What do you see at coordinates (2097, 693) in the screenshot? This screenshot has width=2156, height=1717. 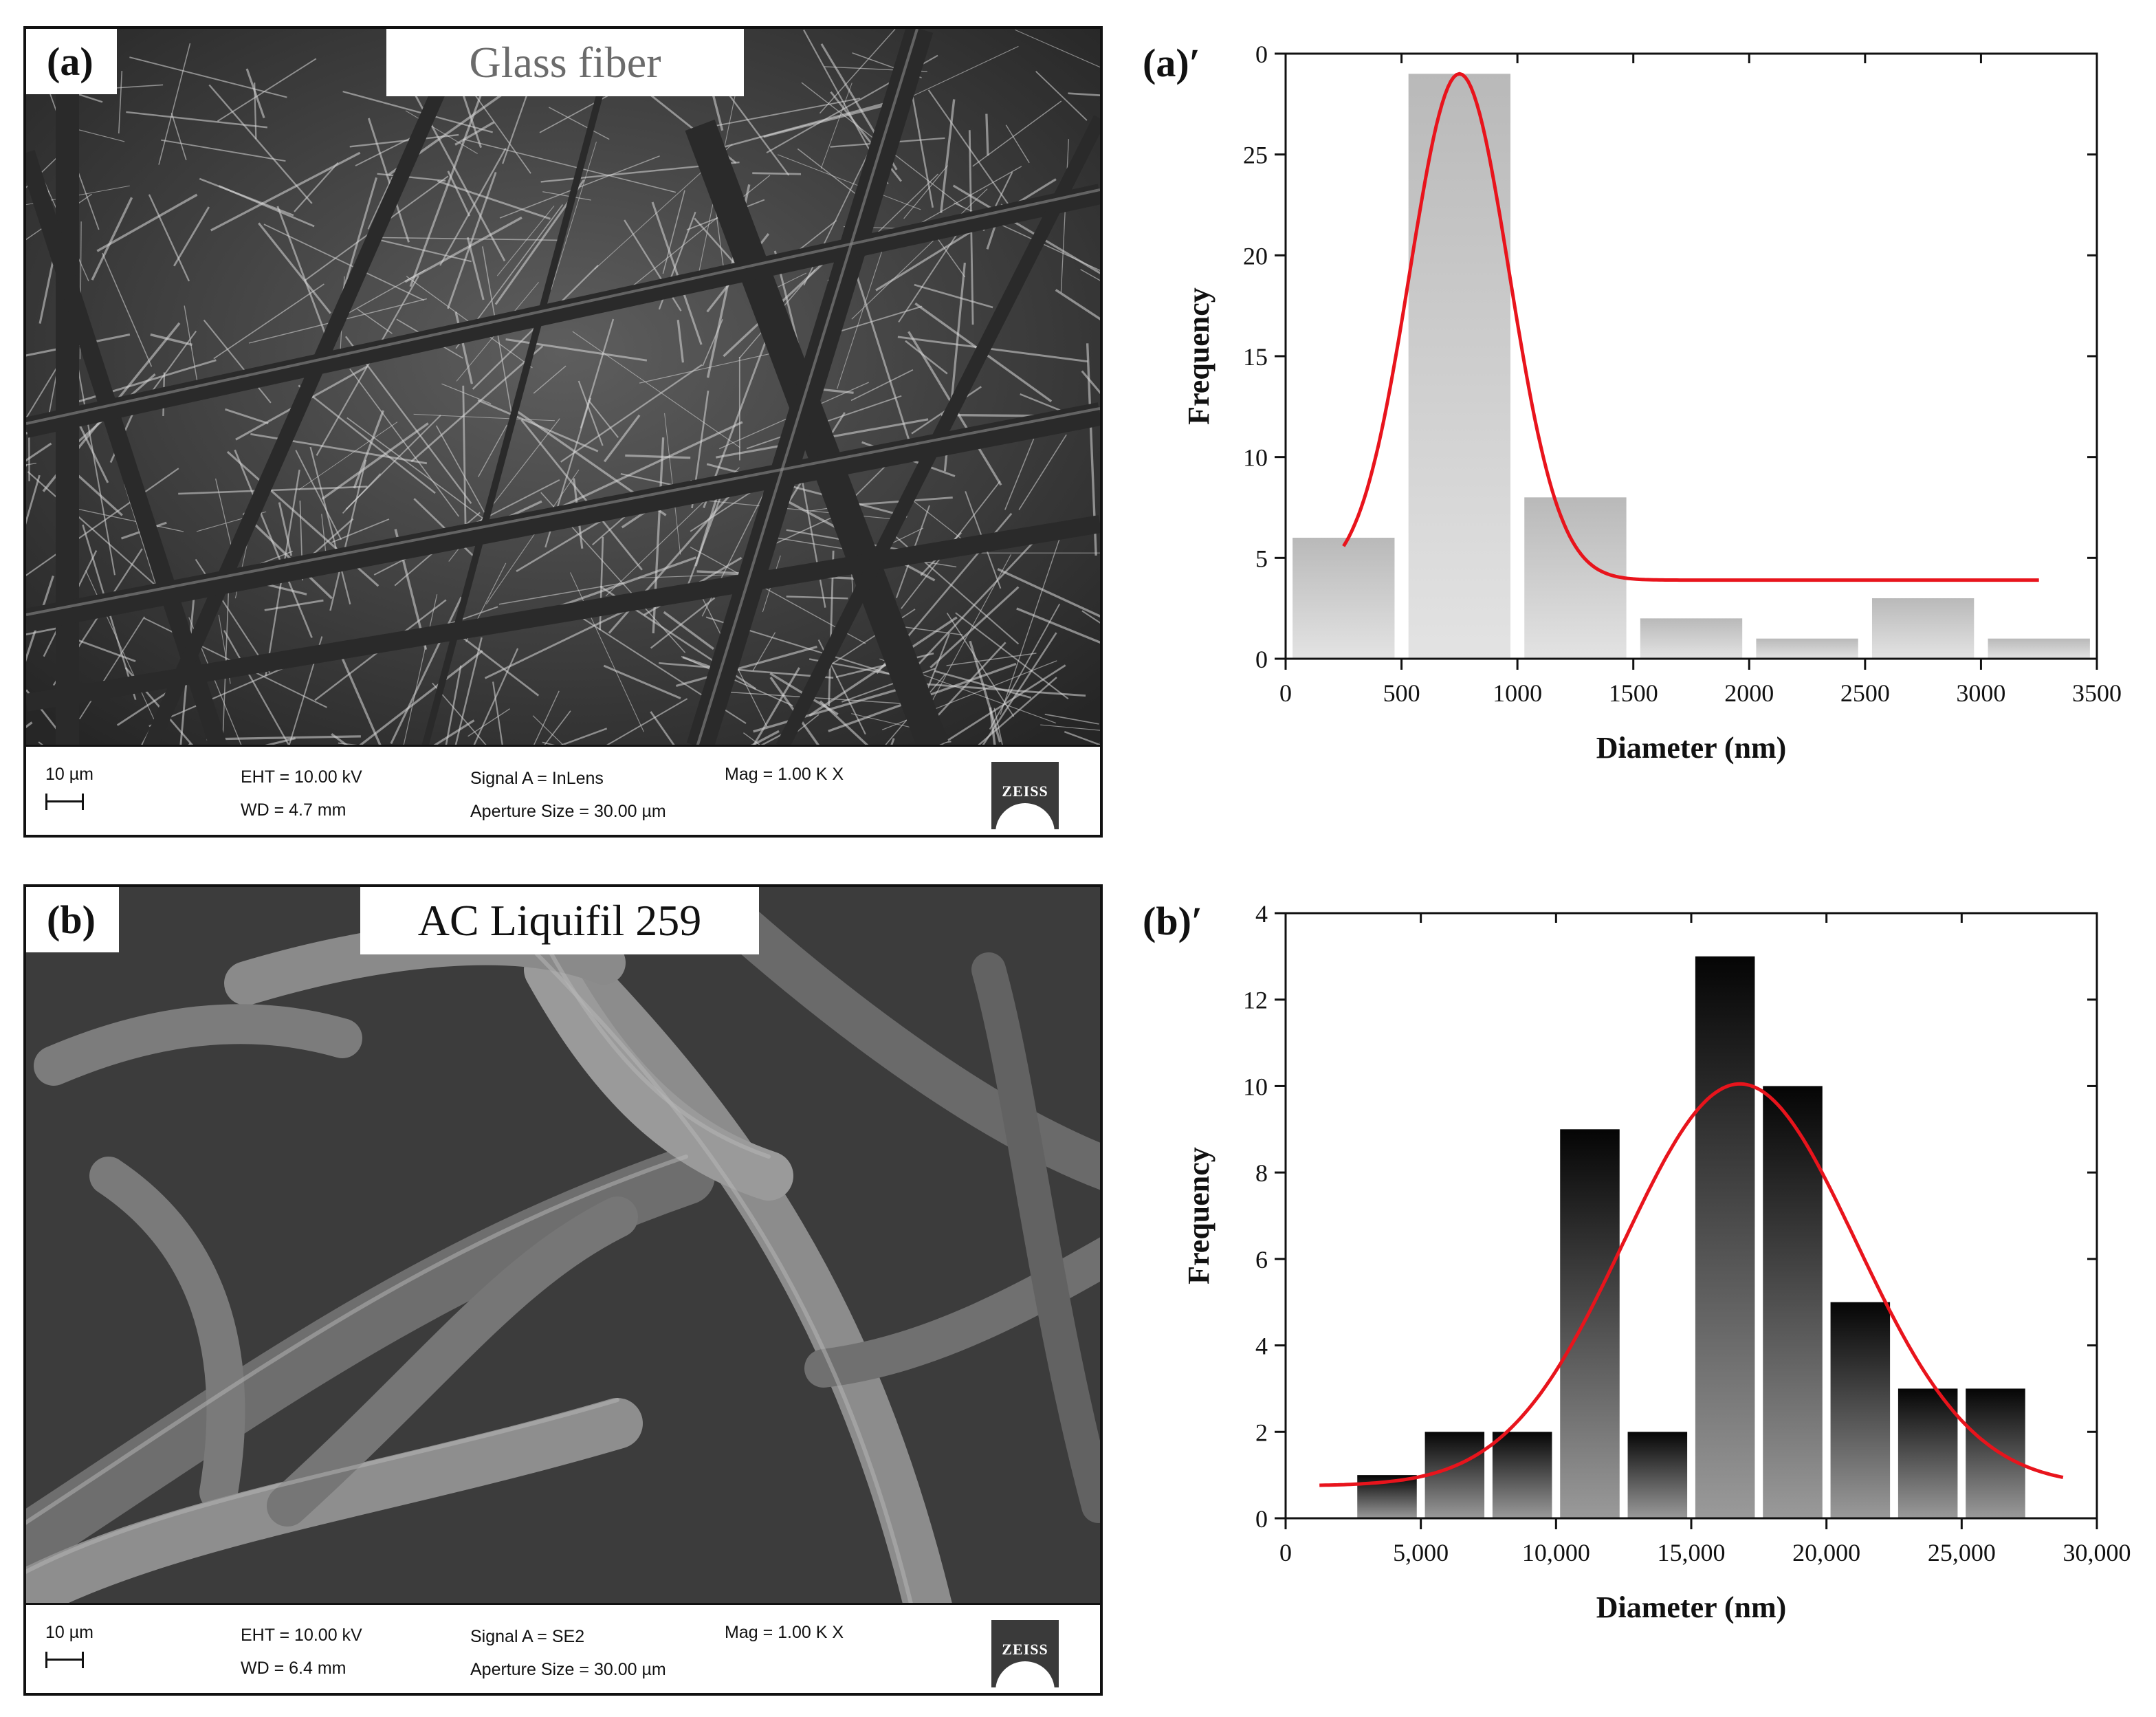 I see `x-tick-label: 3500` at bounding box center [2097, 693].